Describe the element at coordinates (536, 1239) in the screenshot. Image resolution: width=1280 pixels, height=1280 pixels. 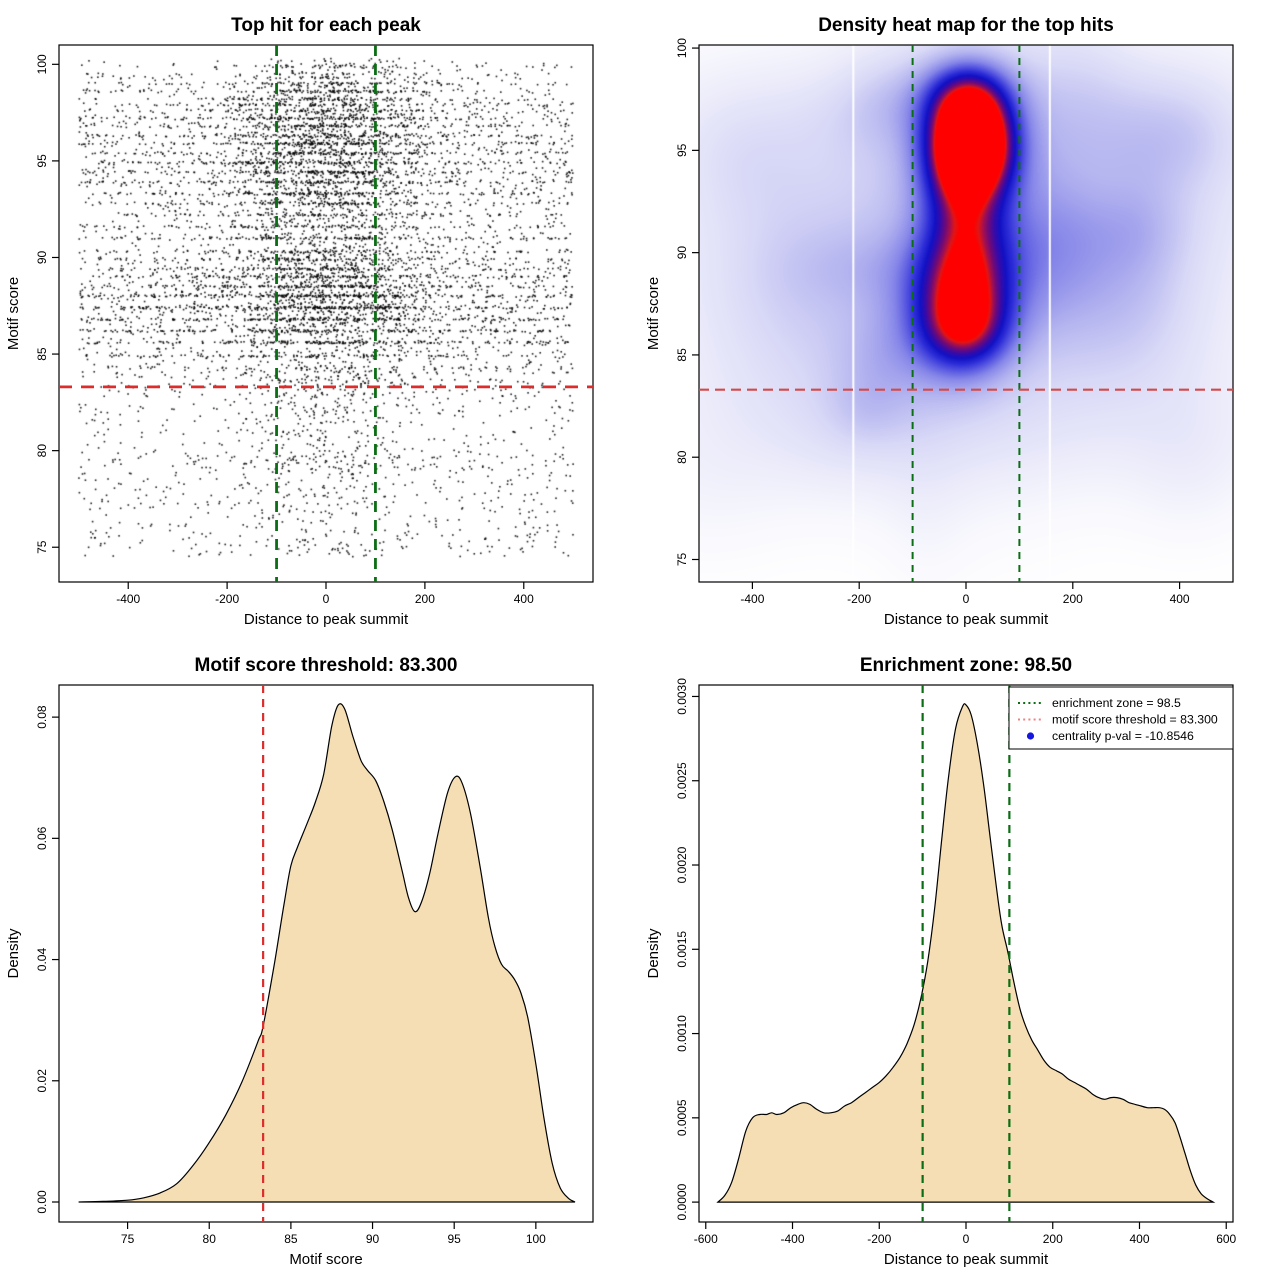
I see `x-tick-label: 100` at that location.